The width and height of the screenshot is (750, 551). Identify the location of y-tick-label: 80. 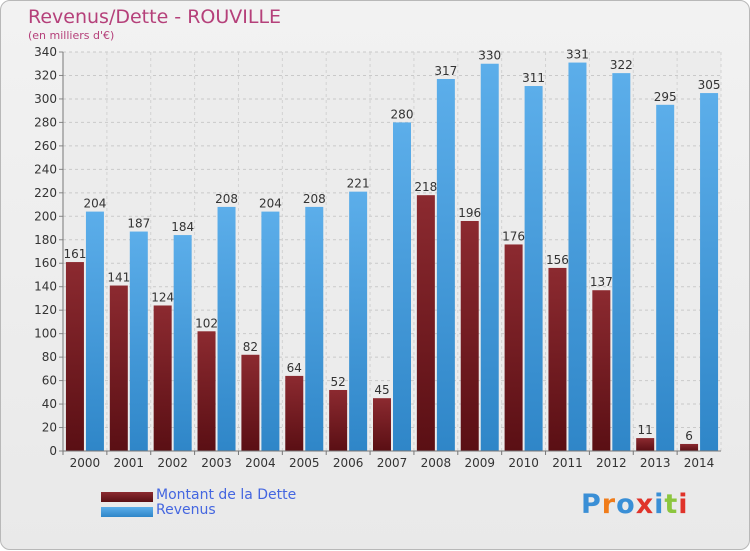
(49, 357).